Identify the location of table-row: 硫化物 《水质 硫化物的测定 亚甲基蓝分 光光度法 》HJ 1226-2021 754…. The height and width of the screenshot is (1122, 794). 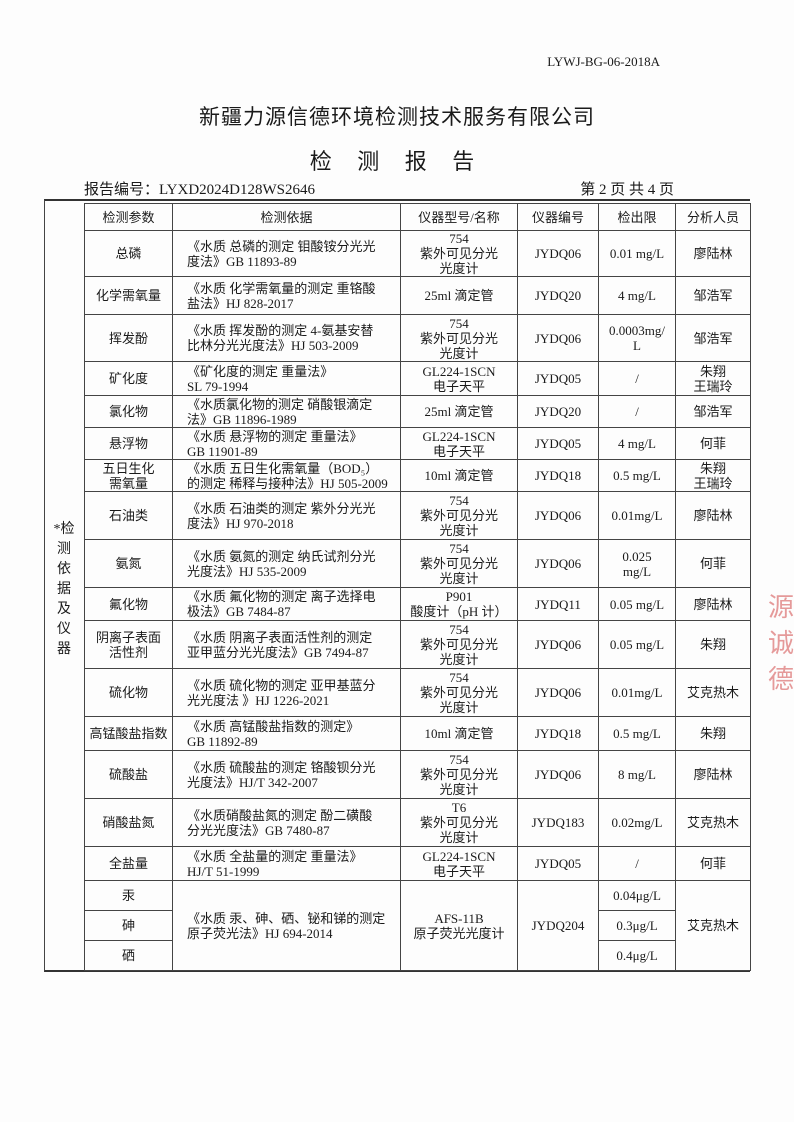
(417, 692).